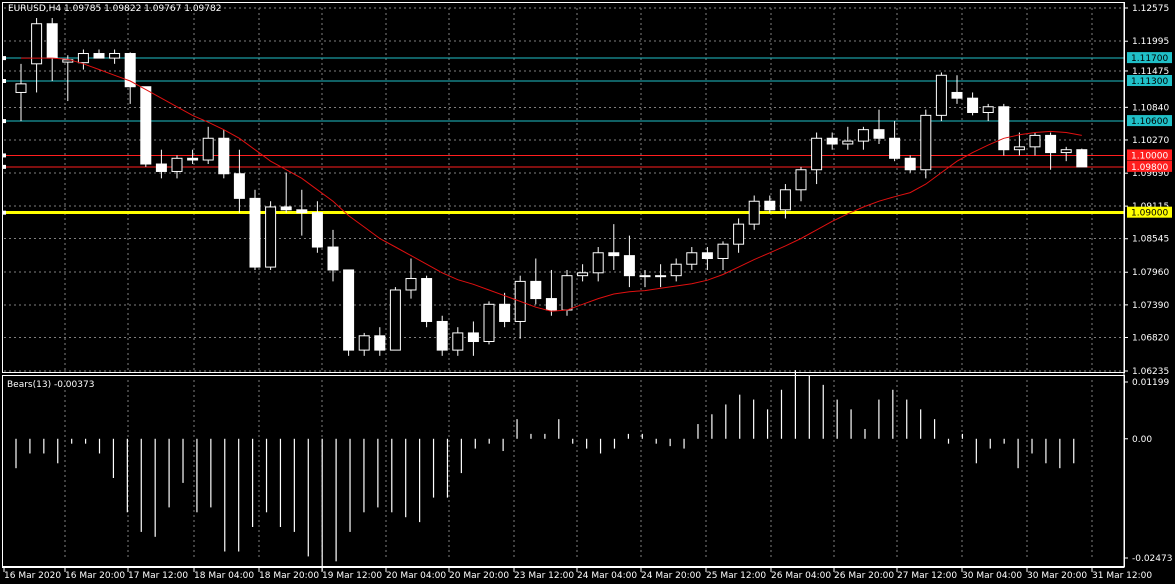 The width and height of the screenshot is (1175, 584). What do you see at coordinates (1057, 576) in the screenshot?
I see `time-tick-label: 30 Mar 20:00` at bounding box center [1057, 576].